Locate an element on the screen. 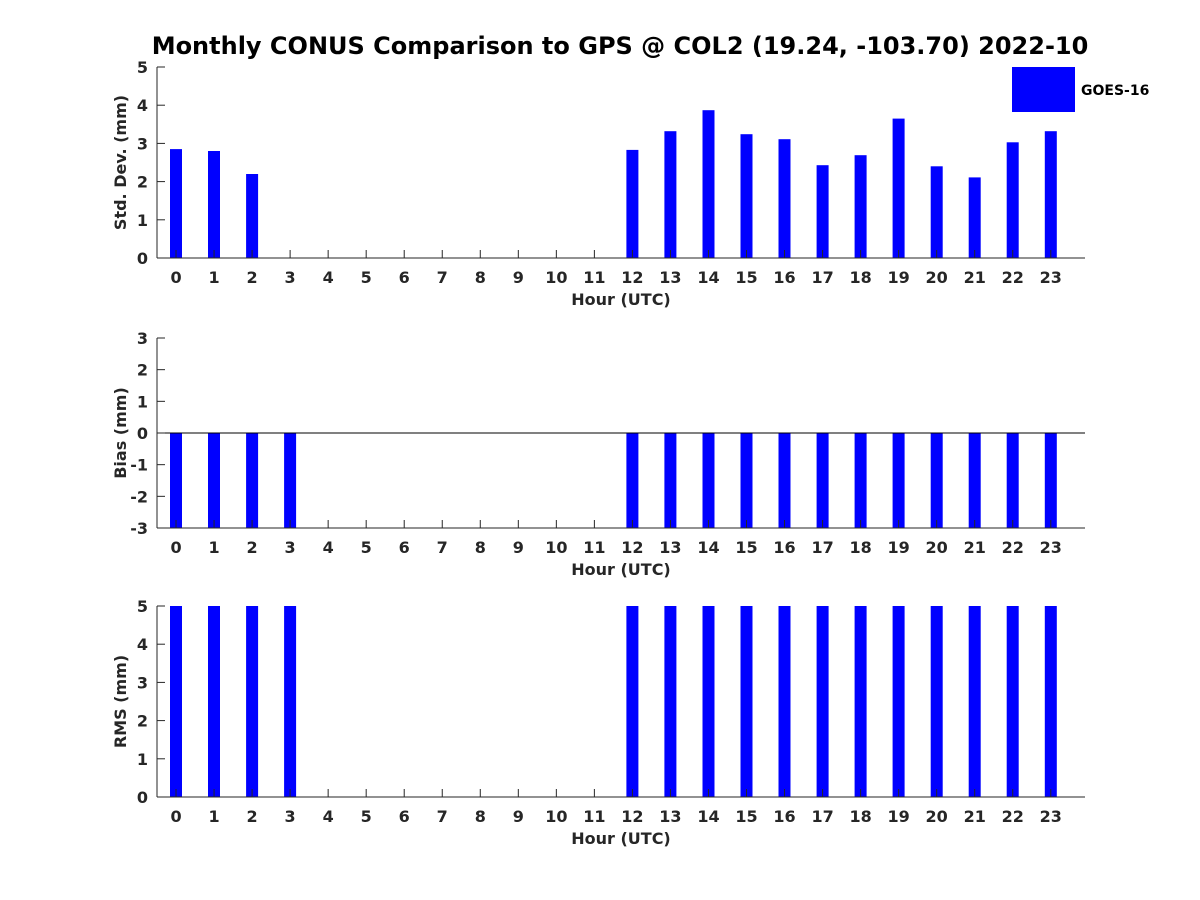  x-tick-label: 21 is located at coordinates (975, 547).